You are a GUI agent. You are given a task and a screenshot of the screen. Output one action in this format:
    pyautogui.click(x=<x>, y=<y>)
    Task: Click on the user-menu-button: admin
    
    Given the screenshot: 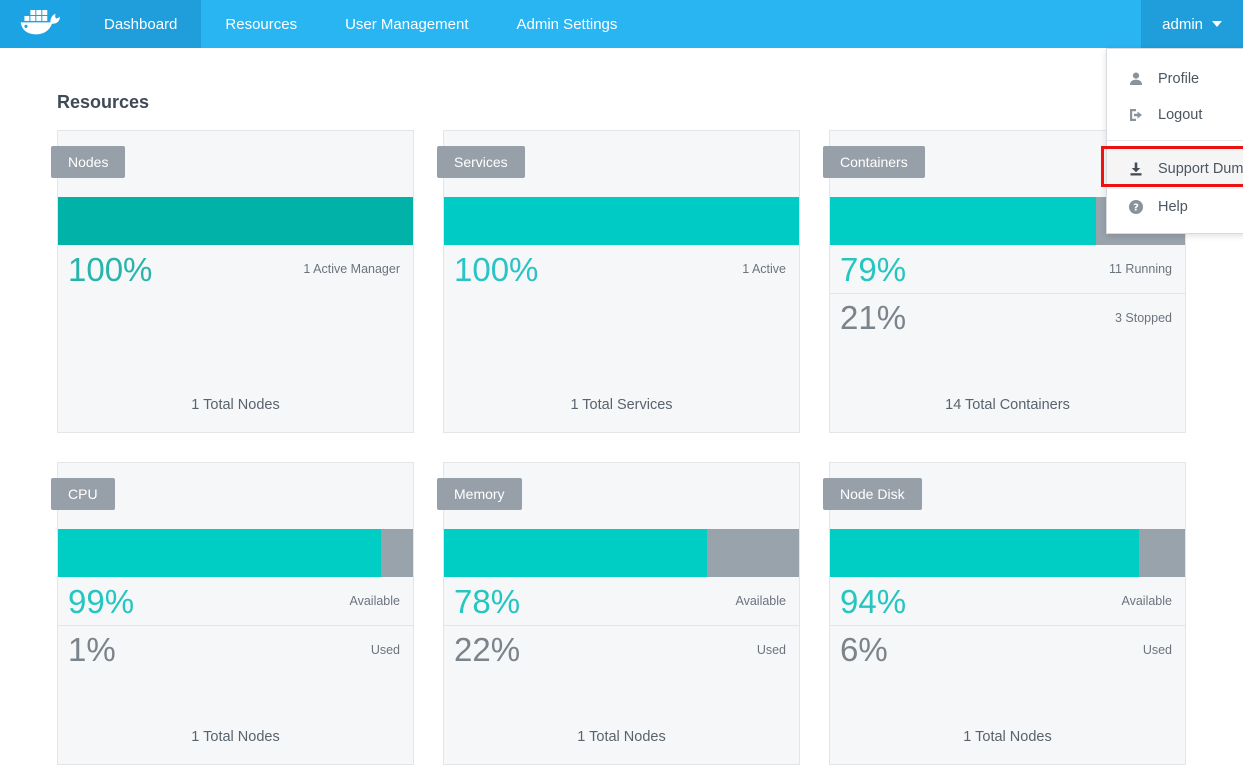 What is the action you would take?
    pyautogui.click(x=1192, y=24)
    